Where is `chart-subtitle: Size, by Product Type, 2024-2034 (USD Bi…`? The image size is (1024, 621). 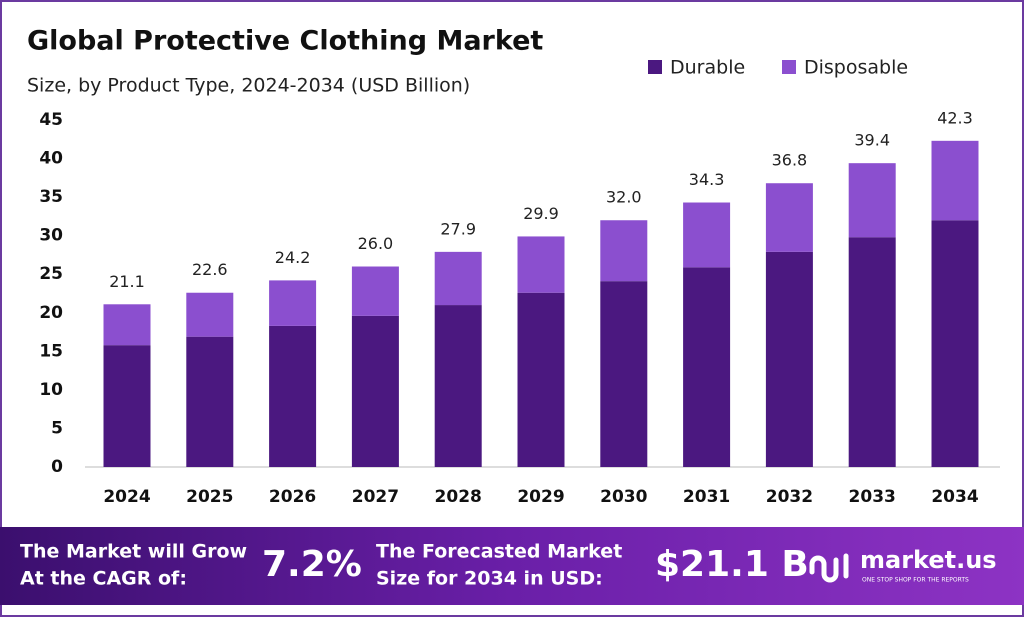
chart-subtitle: Size, by Product Type, 2024-2034 (USD Bi… is located at coordinates (248, 86).